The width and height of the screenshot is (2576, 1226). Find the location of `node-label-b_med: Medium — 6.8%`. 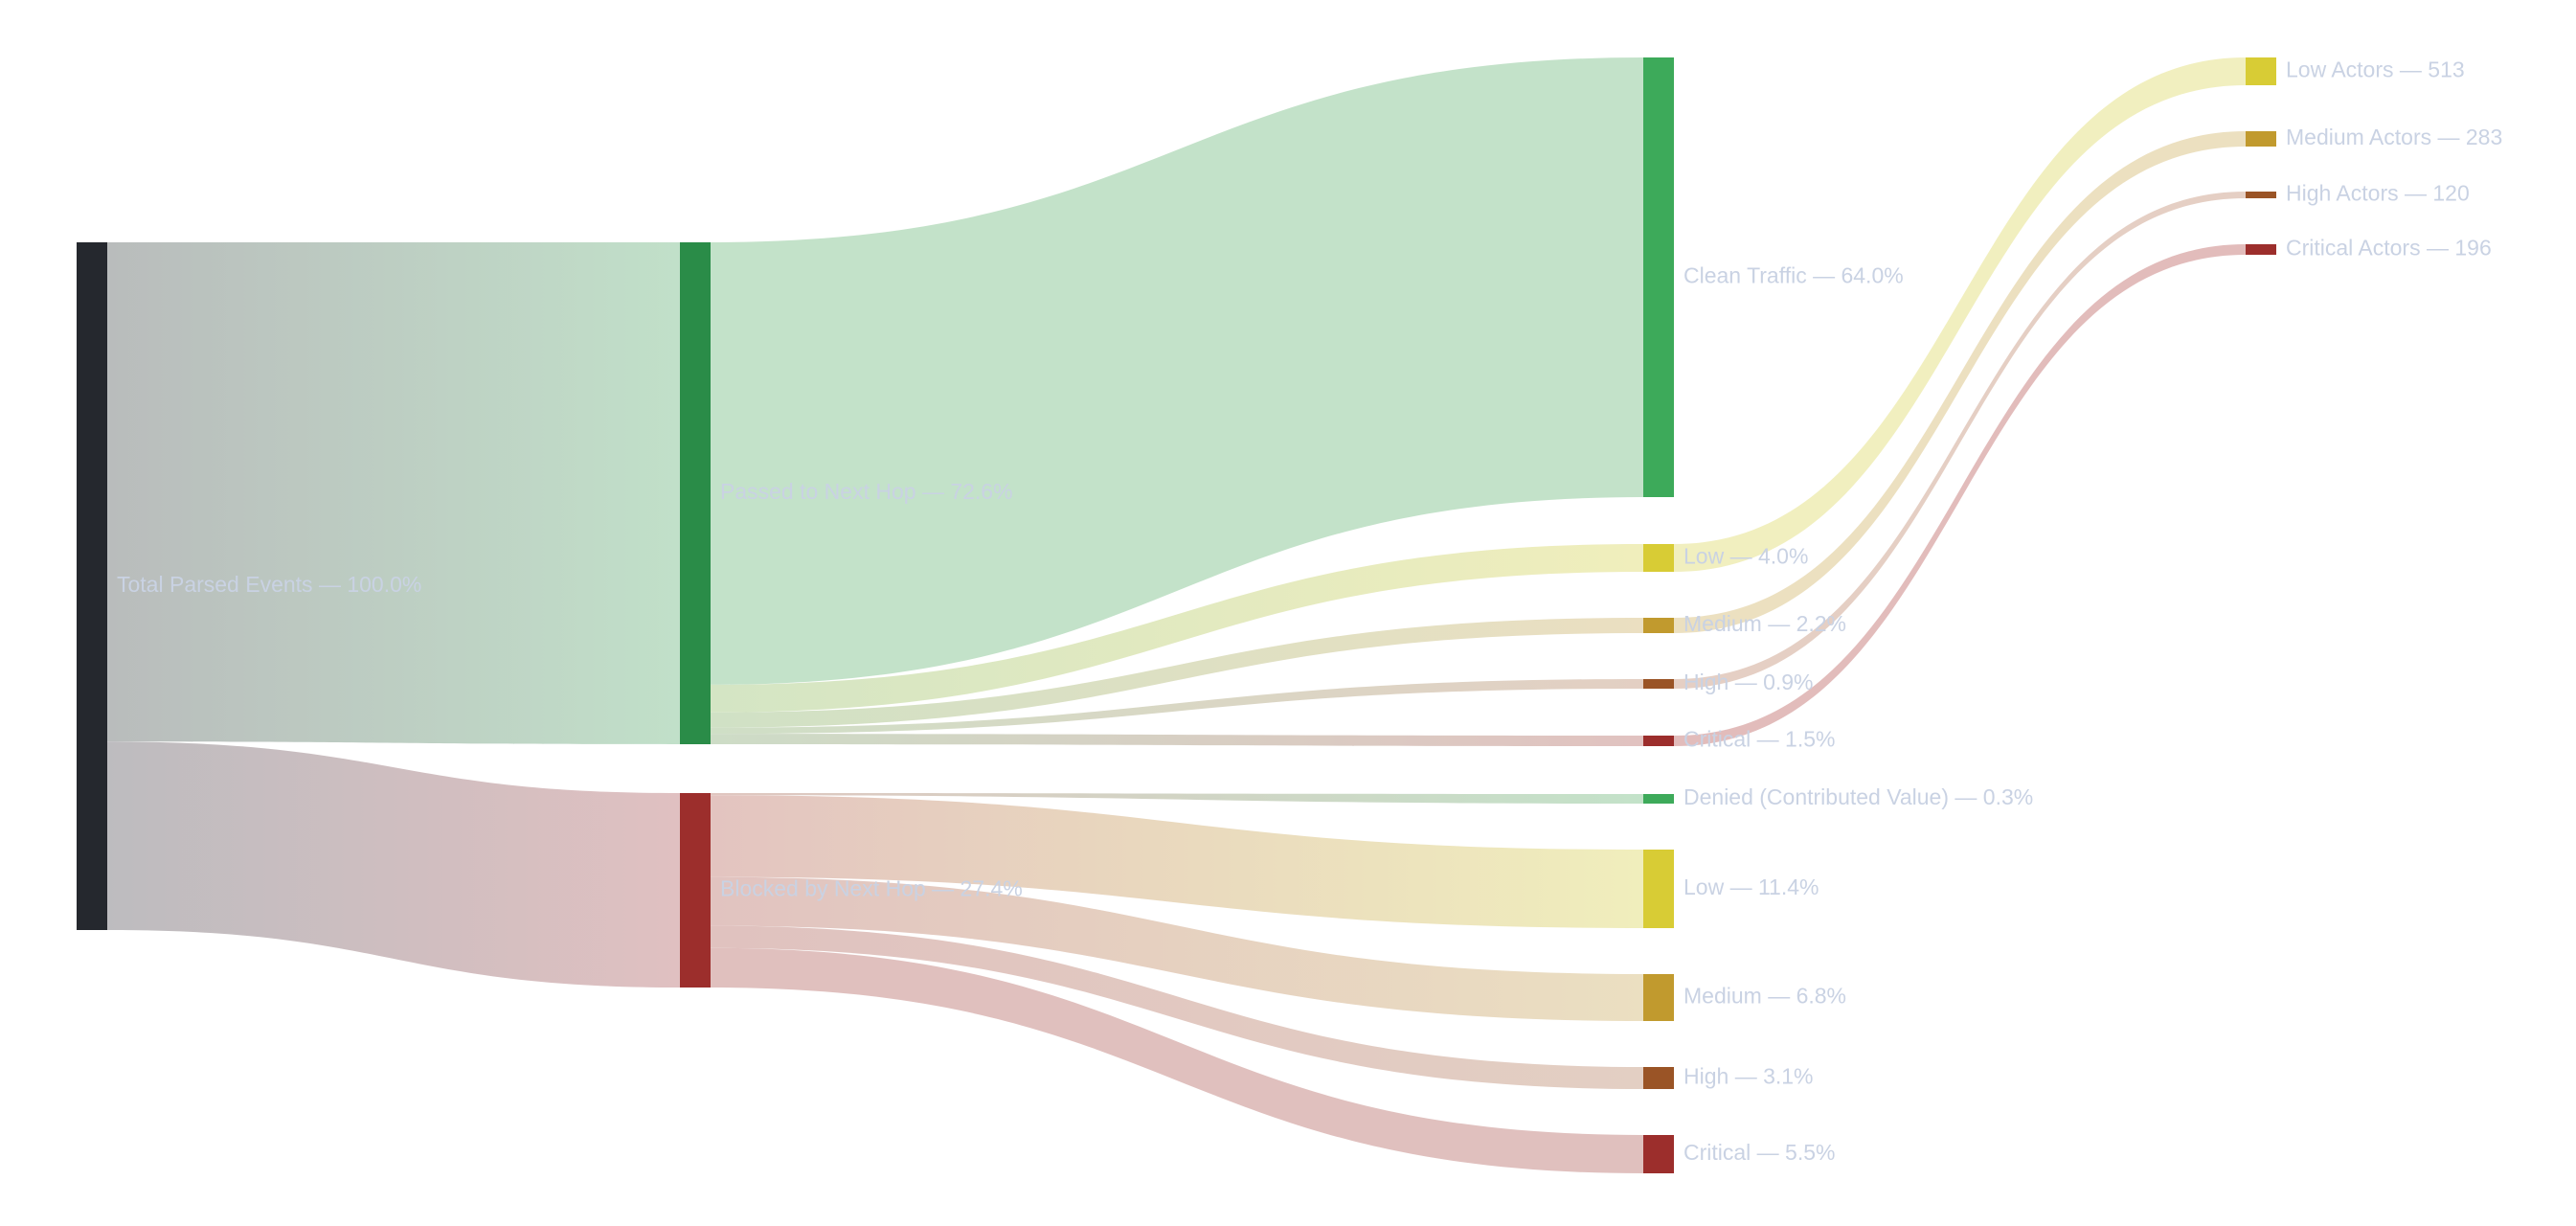

node-label-b_med: Medium — 6.8% is located at coordinates (1764, 996).